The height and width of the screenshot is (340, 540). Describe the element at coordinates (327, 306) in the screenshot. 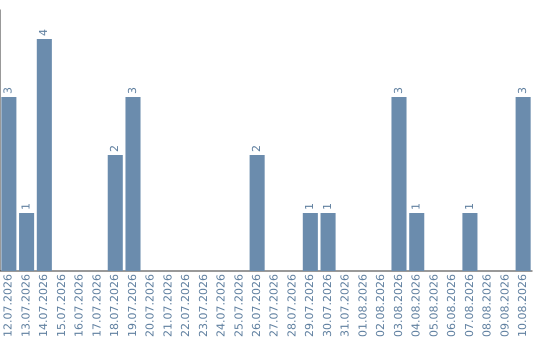

I see `x-tick-label: 30.07.2026` at that location.